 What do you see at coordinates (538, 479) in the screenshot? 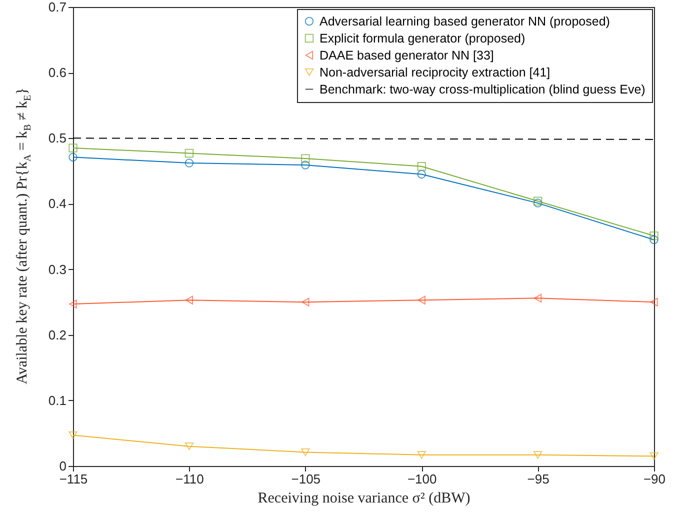
I see `x-tick-label: −95` at bounding box center [538, 479].